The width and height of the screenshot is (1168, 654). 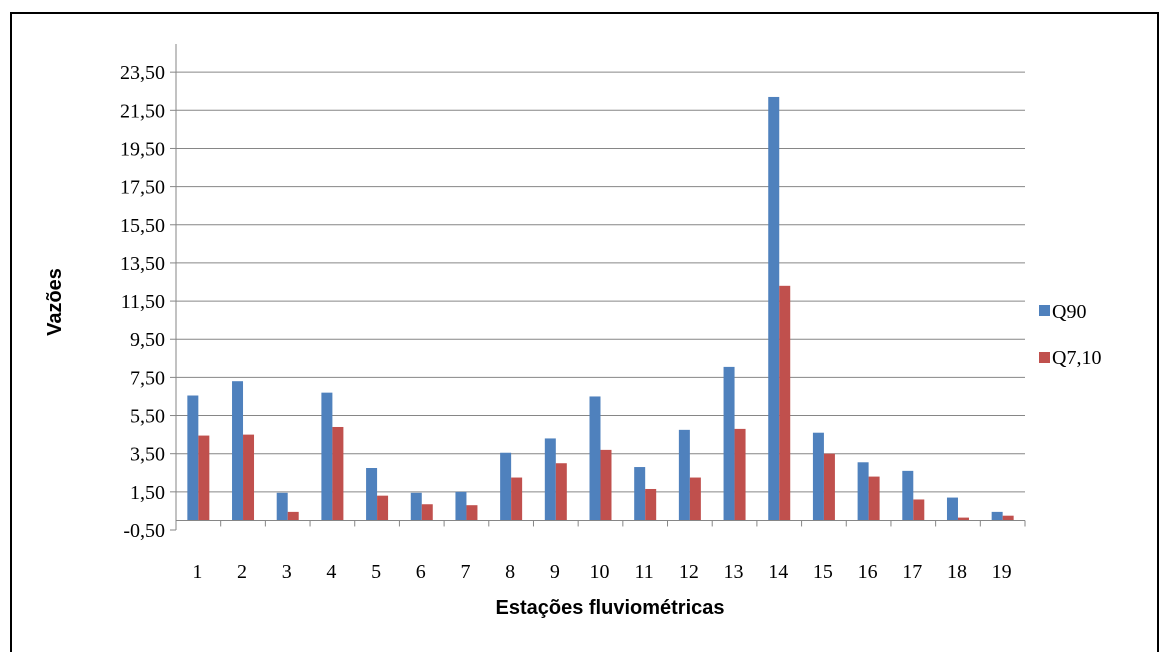 I want to click on x-tick-label: 19, so click(x=1002, y=572).